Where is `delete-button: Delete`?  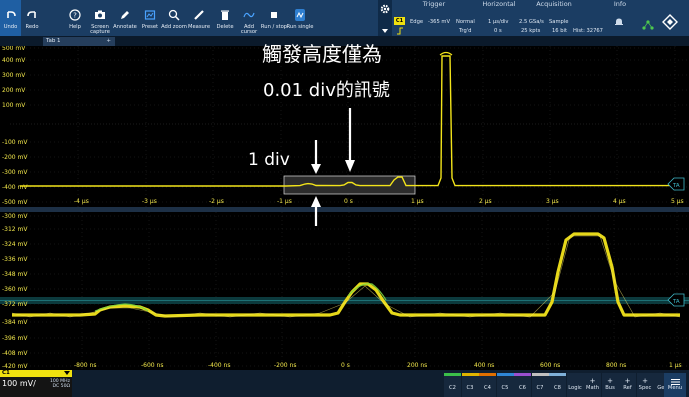
delete-button: Delete is located at coordinates (225, 18).